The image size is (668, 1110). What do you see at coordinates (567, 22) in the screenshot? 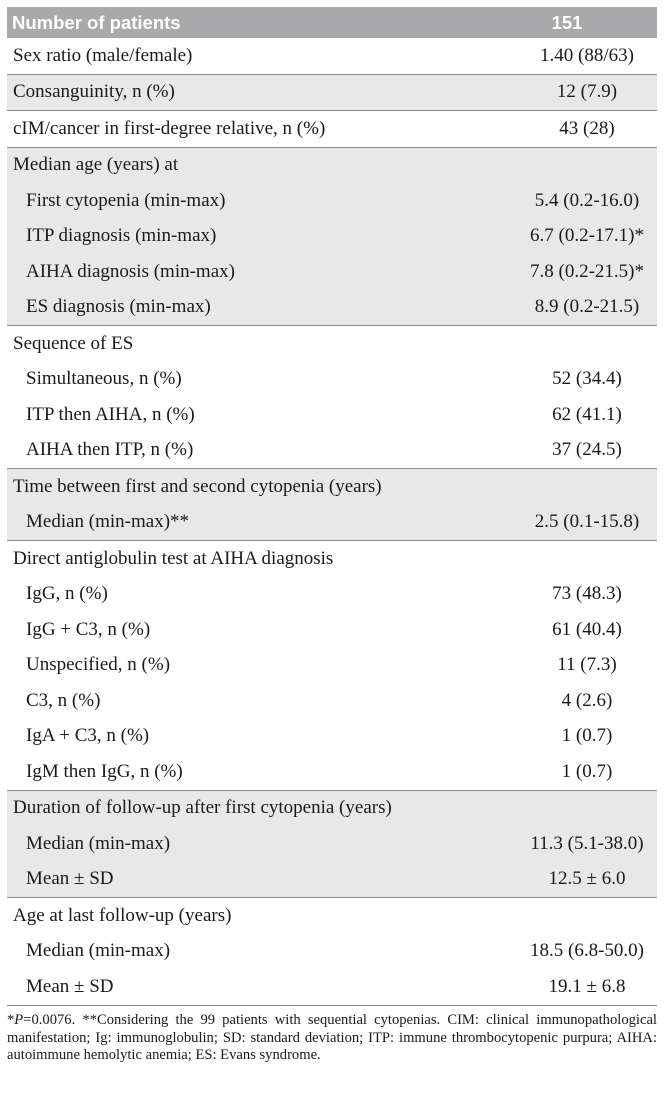
I see `header-value: 151` at bounding box center [567, 22].